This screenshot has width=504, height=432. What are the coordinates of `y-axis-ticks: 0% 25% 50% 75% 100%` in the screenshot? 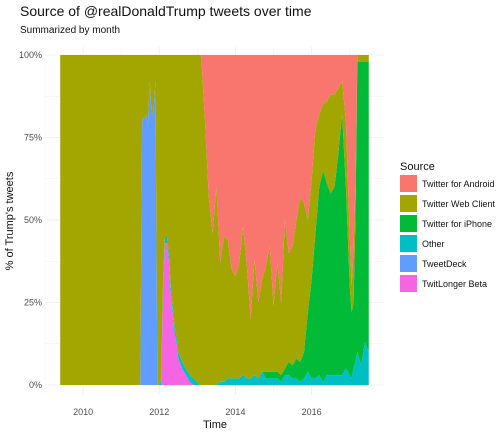 It's located at (30, 220).